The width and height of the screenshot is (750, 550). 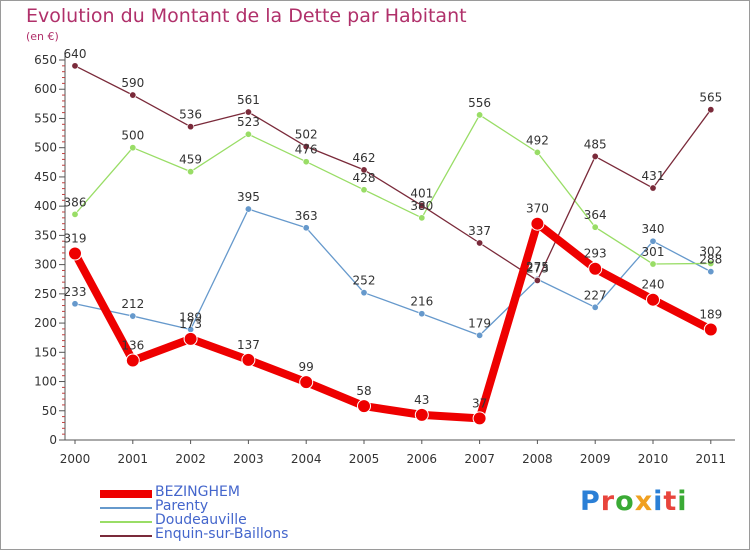 I want to click on y-tick-label: 50, so click(x=49, y=411).